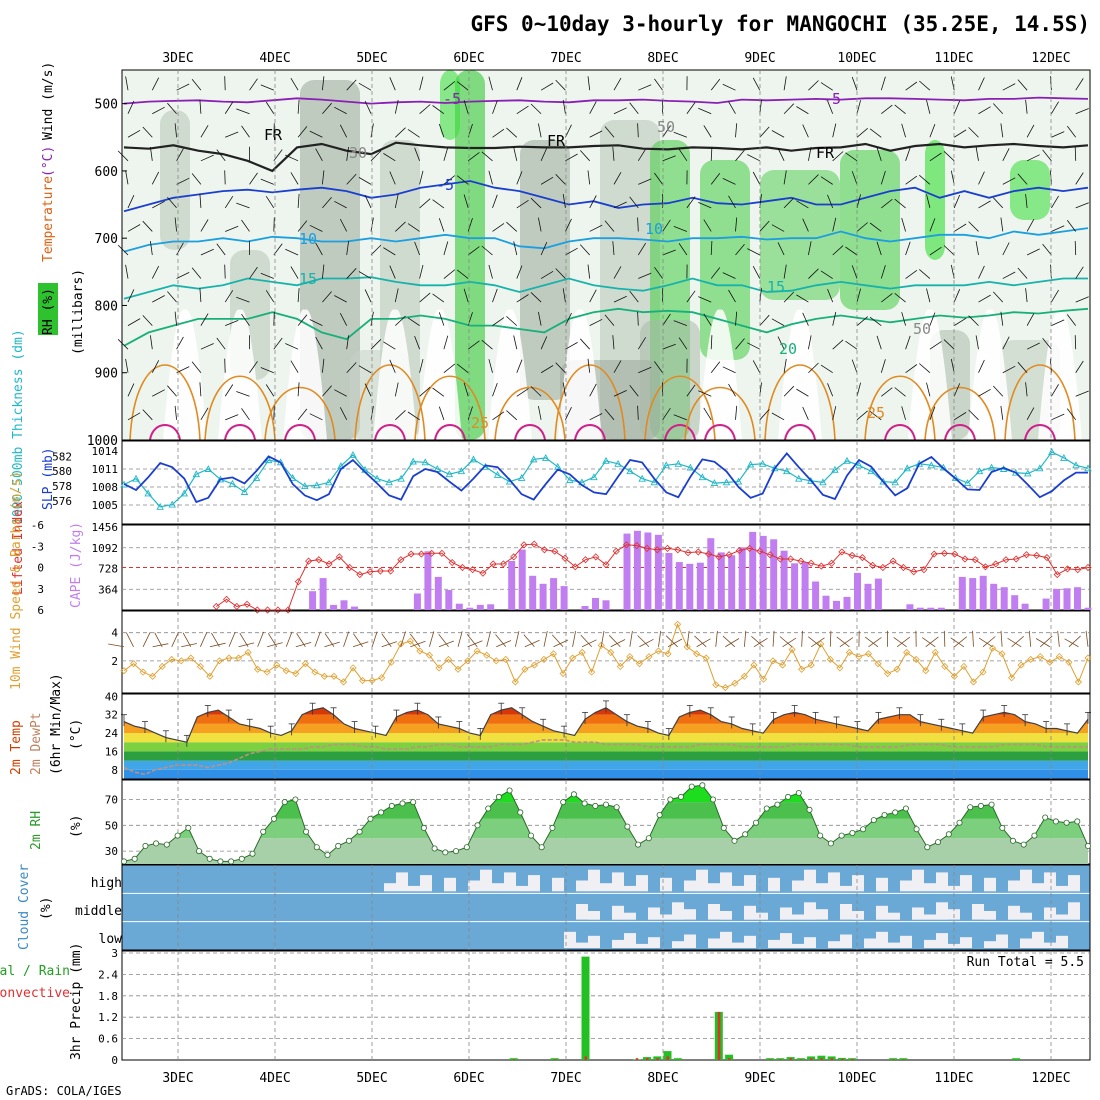  I want to click on thickness-tick-label: 580, so click(62, 471).